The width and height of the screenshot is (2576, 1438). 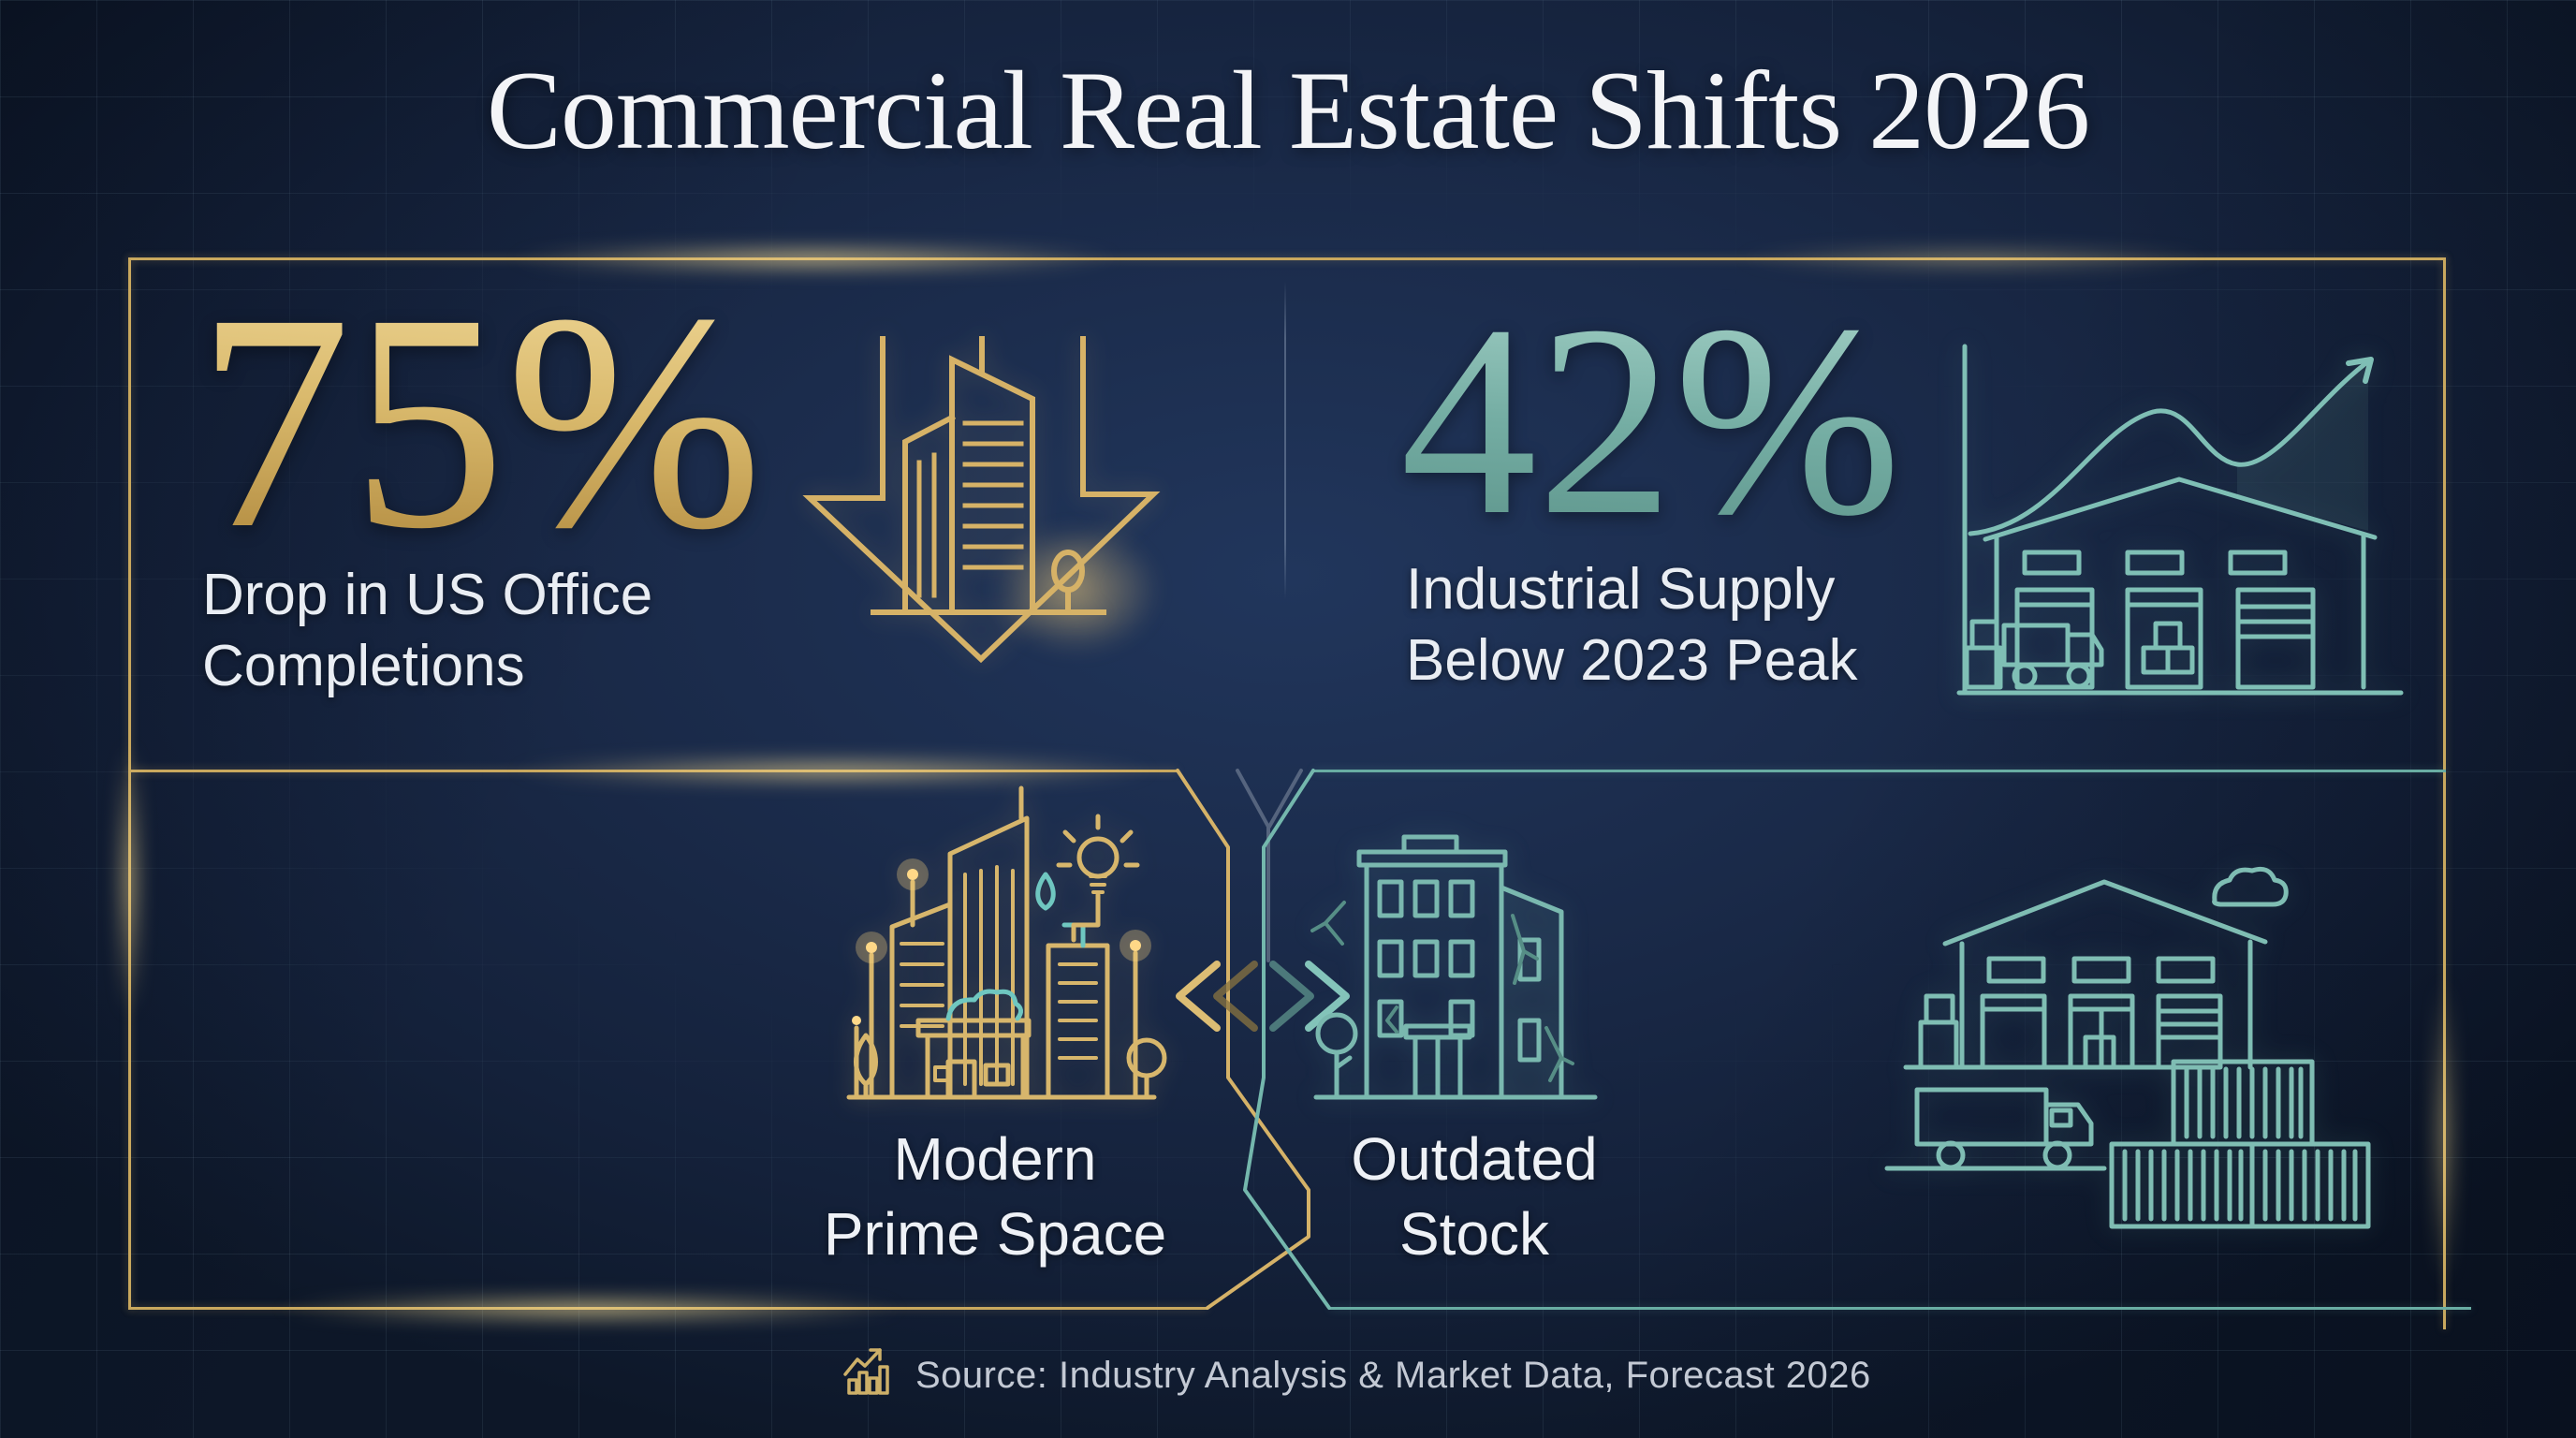 What do you see at coordinates (2444, 793) in the screenshot?
I see `frame-right-border` at bounding box center [2444, 793].